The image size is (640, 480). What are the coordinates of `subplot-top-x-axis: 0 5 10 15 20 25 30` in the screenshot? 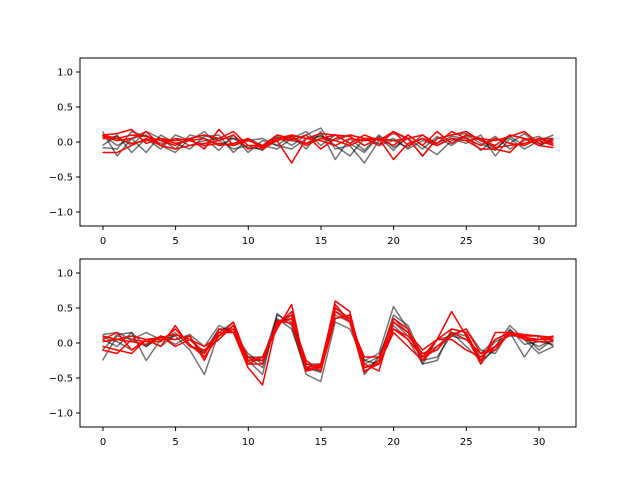 It's located at (323, 236).